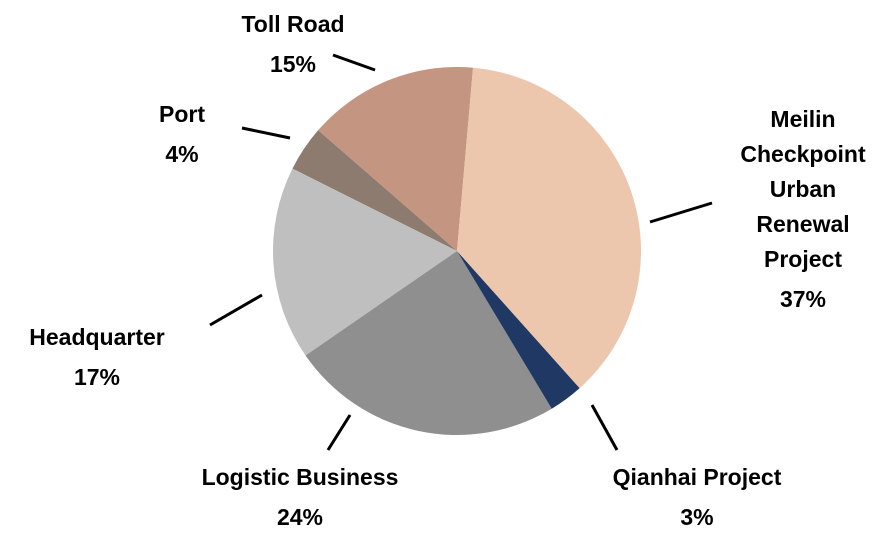  I want to click on value-label: 4%, so click(182, 154).